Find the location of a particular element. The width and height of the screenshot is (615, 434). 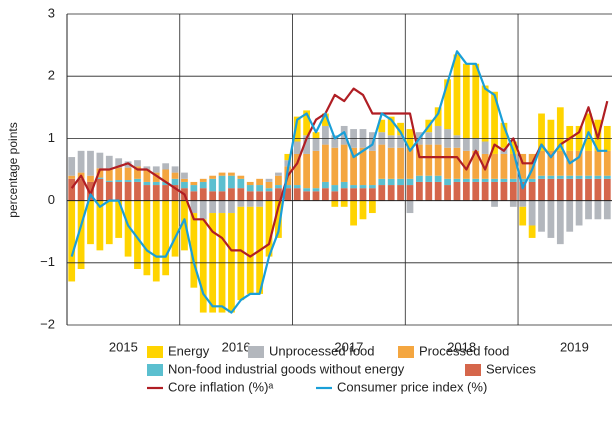

x-tick-label: 2016 is located at coordinates (236, 346).